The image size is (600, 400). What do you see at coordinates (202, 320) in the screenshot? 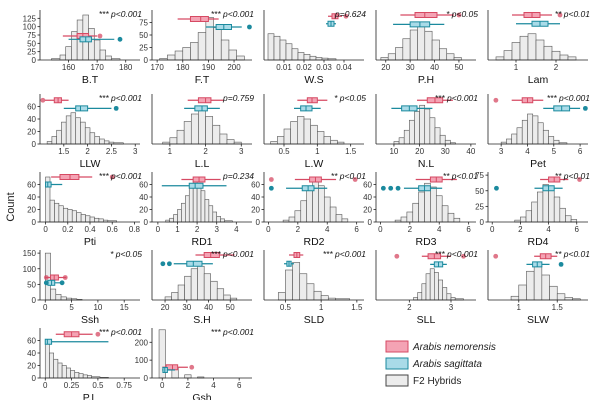
I see `x-axis-label: S.H` at bounding box center [202, 320].